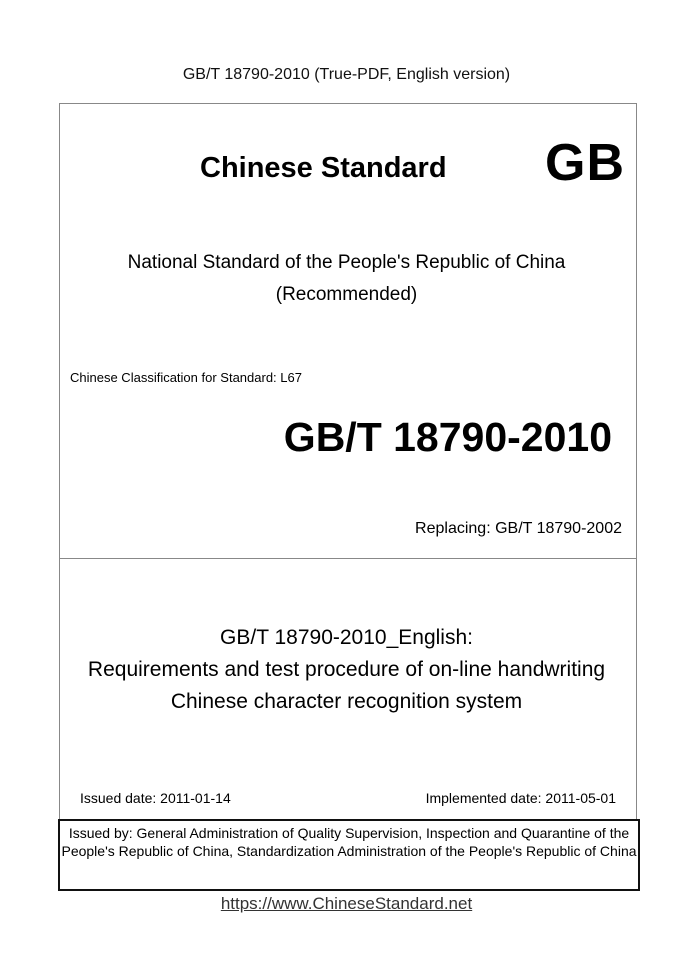 Image resolution: width=693 pixels, height=980 pixels. Describe the element at coordinates (447, 437) in the screenshot. I see `standard-number: GB/T 18790-2010` at that location.